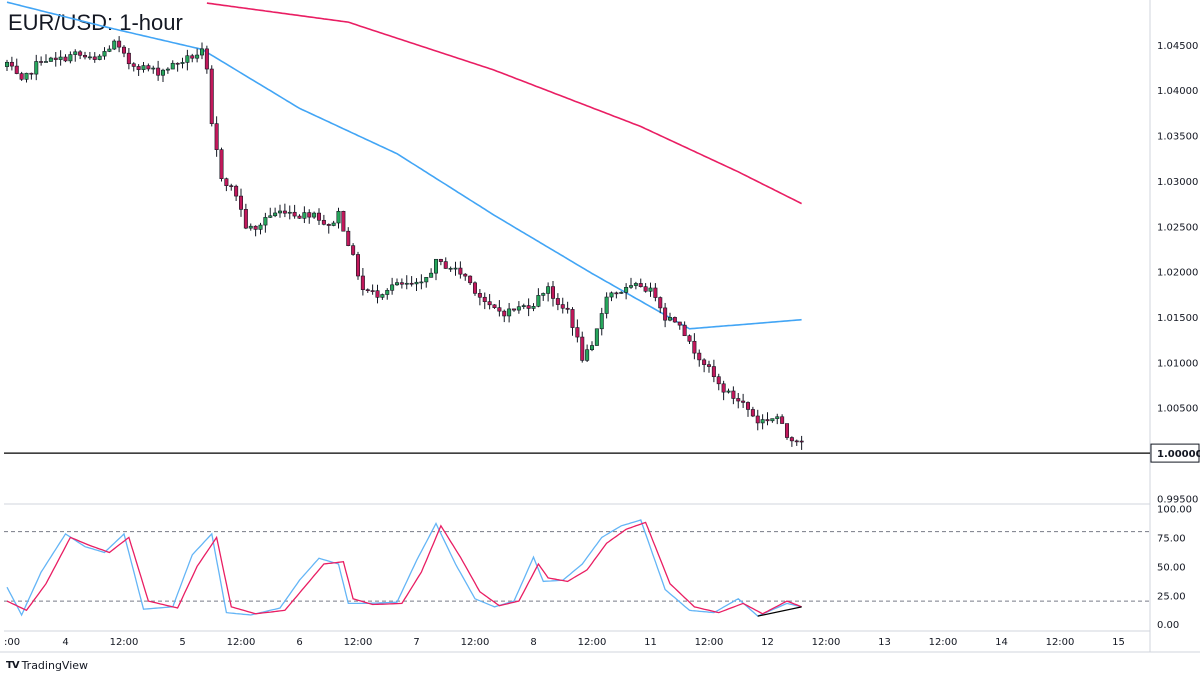 This screenshot has width=1200, height=675. I want to click on stoch-d-line, so click(404, 568).